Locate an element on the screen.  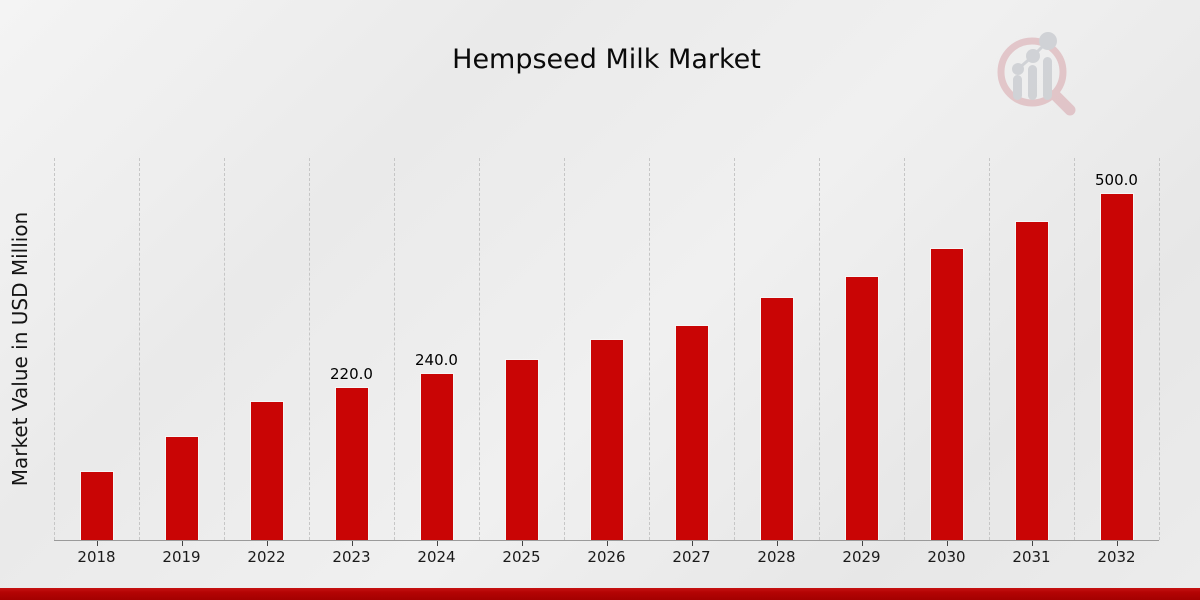
bar-2026 is located at coordinates (606, 439).